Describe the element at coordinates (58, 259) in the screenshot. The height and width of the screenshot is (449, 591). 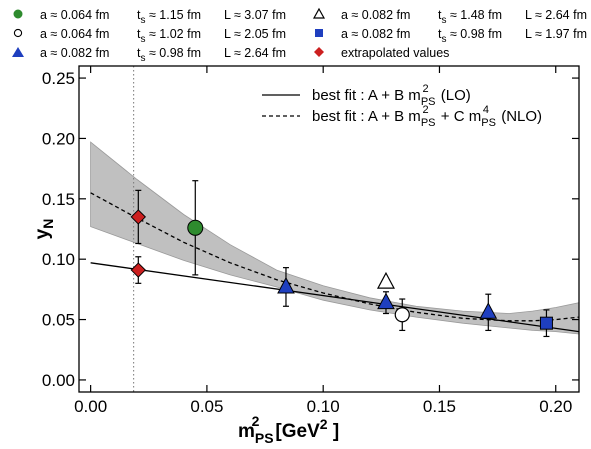
I see `y-tick-label-2: 0.10` at that location.